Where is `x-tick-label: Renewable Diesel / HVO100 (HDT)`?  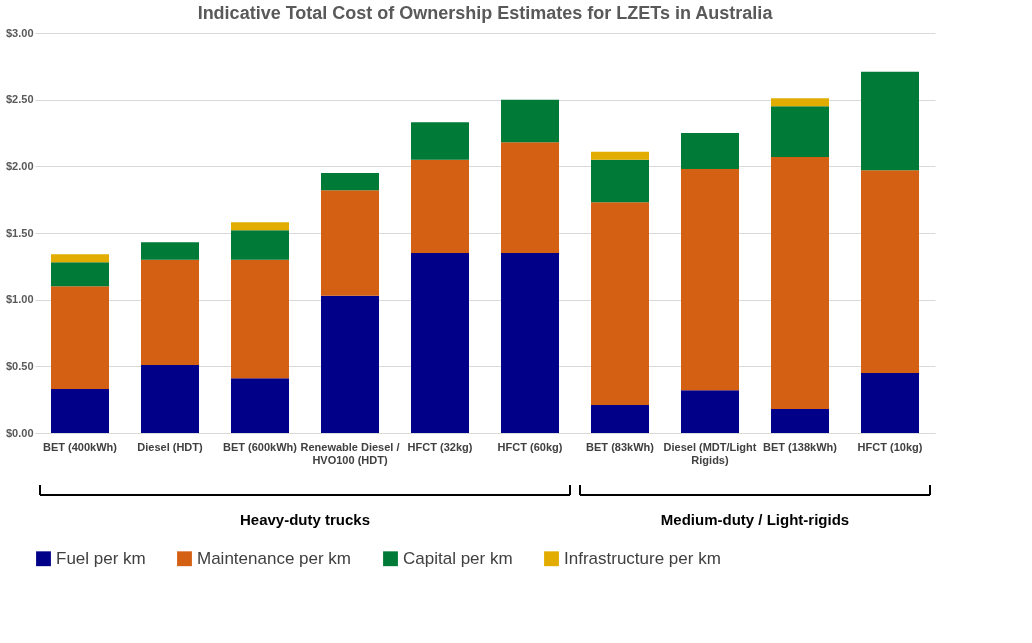
x-tick-label: Renewable Diesel / HVO100 (HDT) is located at coordinates (350, 453).